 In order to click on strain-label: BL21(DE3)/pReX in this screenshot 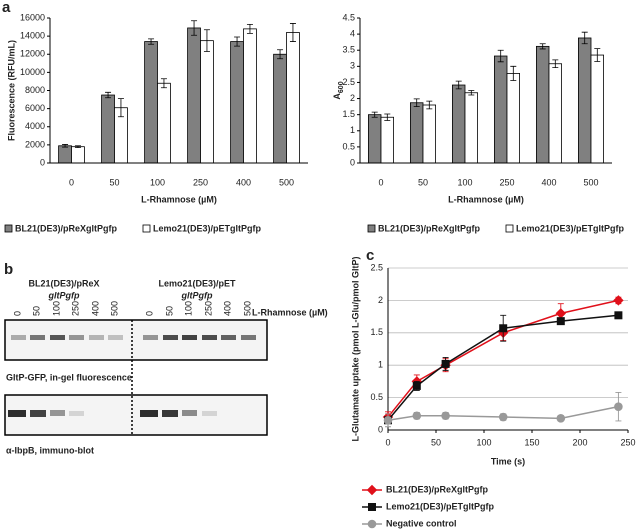, I will do `click(63, 283)`.